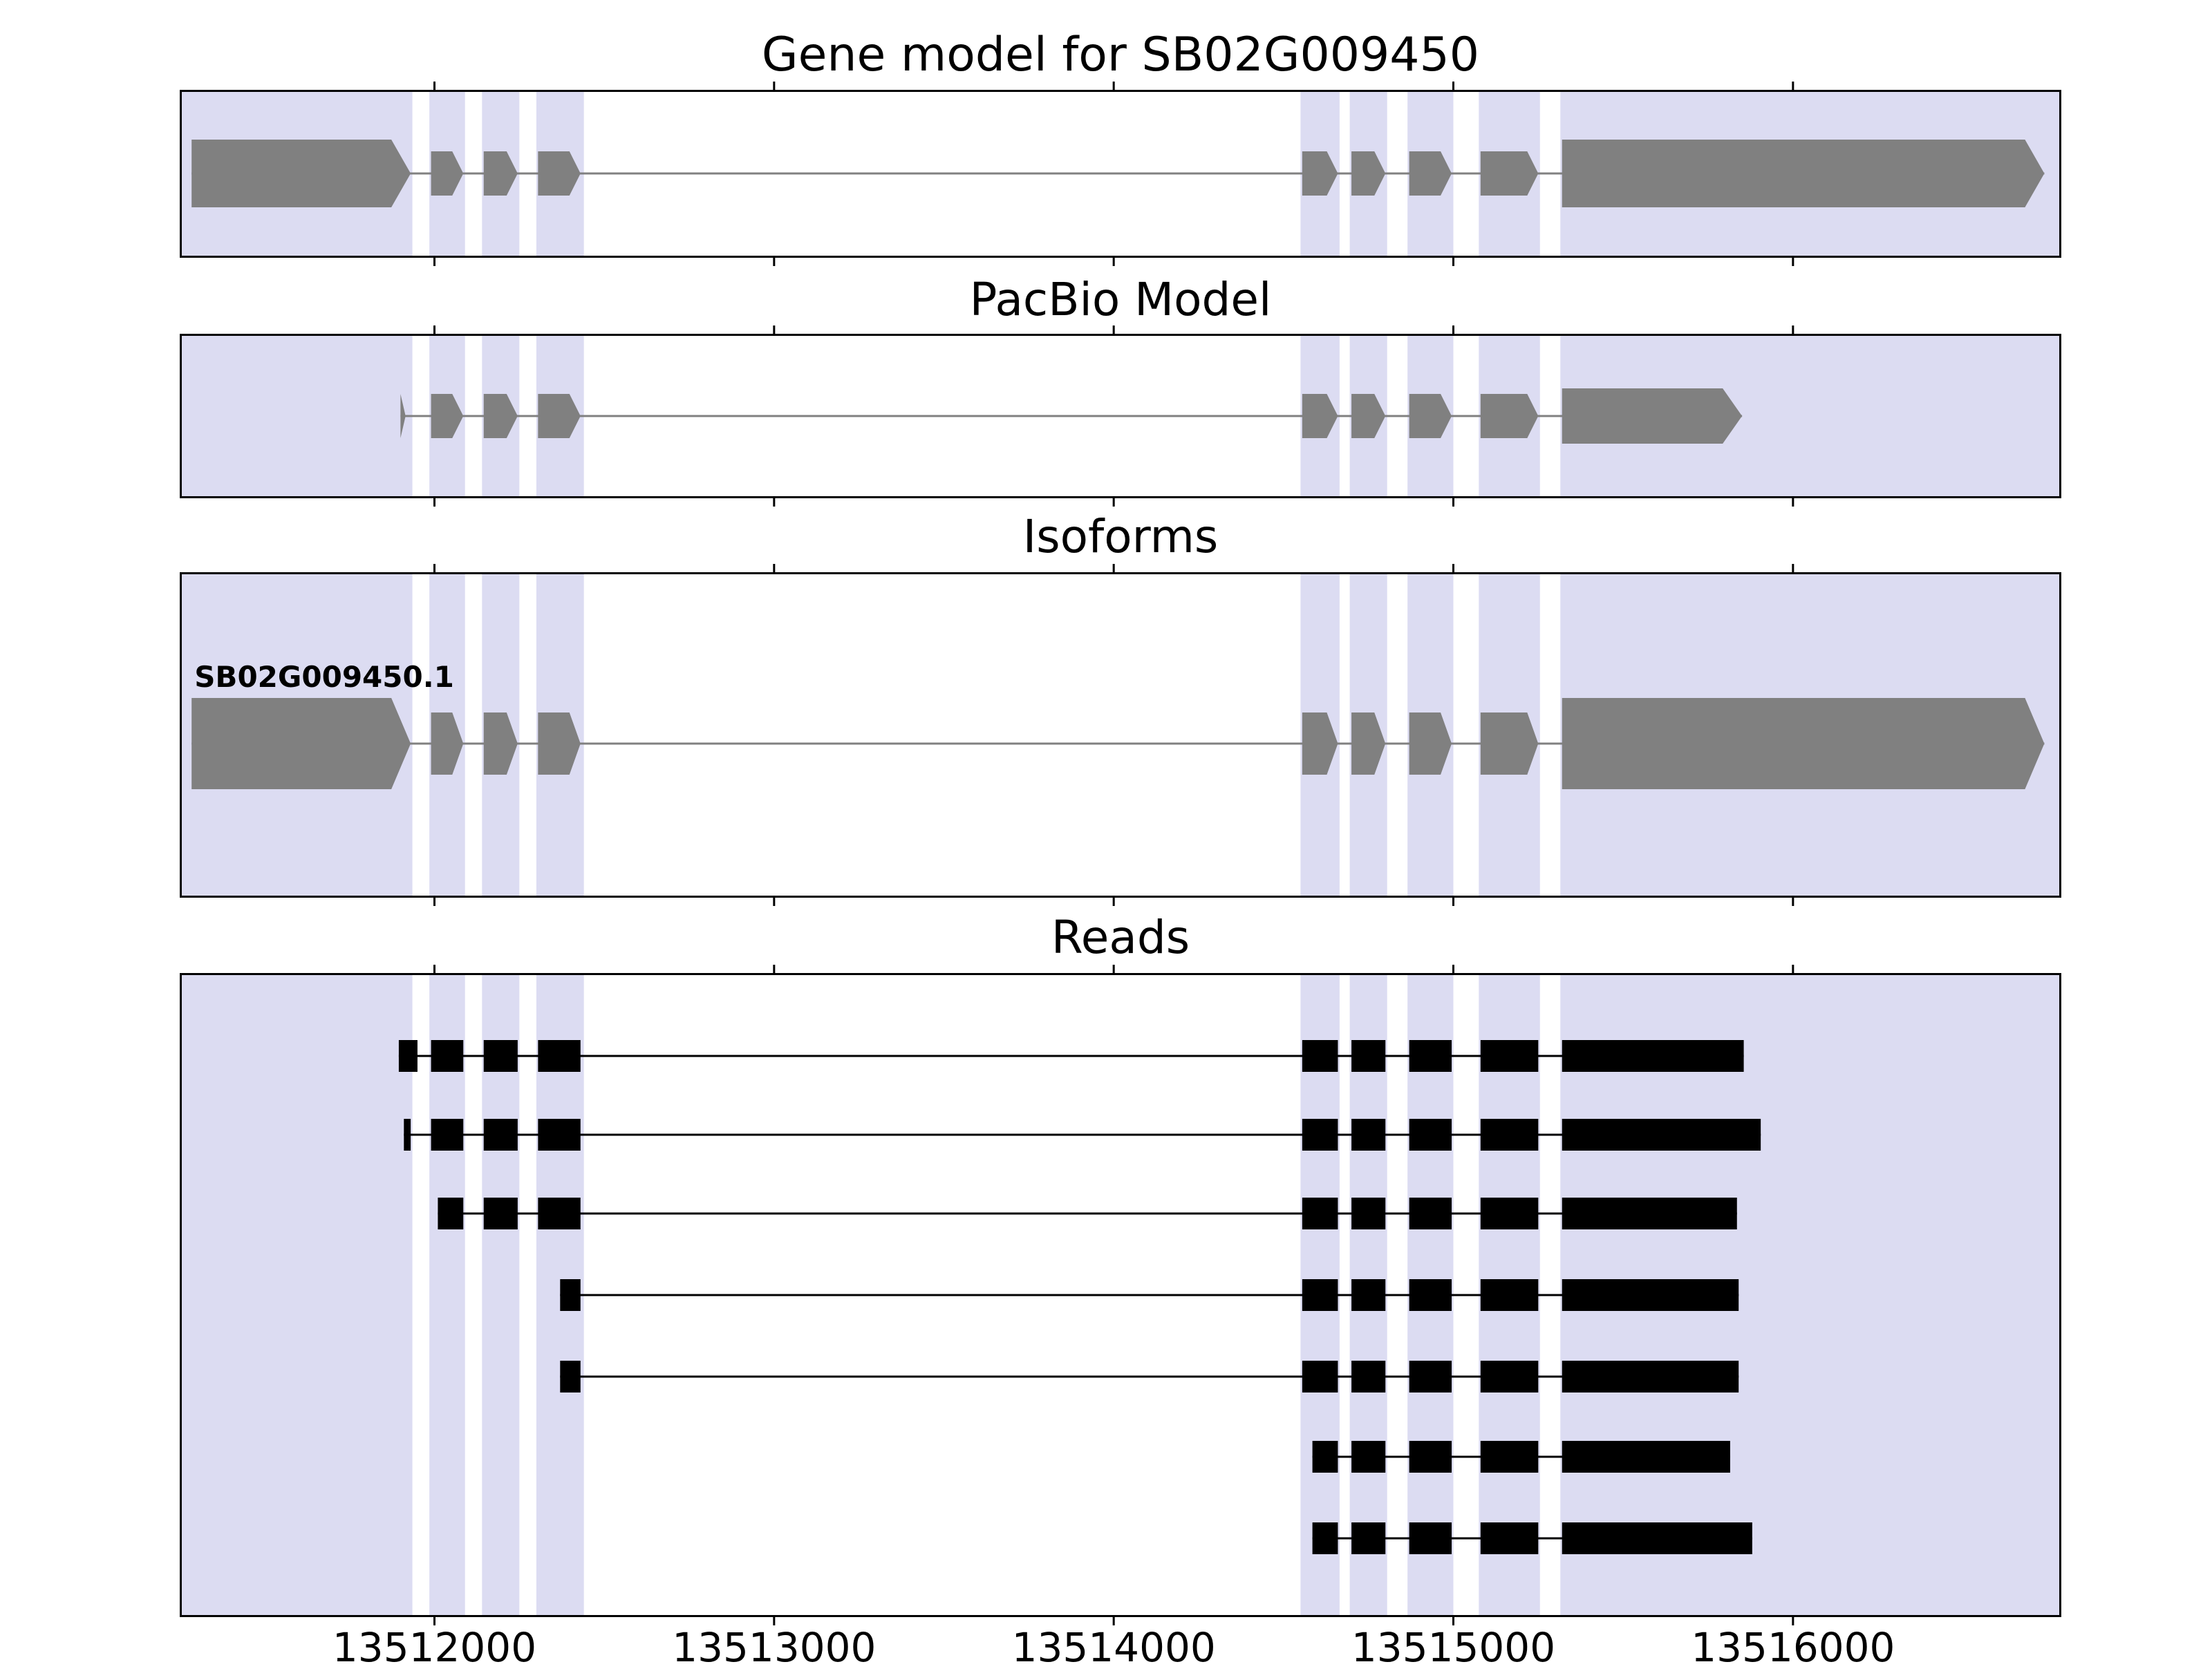 This screenshot has height=1671, width=2212. I want to click on panel-title-reads: Reads, so click(1120, 937).